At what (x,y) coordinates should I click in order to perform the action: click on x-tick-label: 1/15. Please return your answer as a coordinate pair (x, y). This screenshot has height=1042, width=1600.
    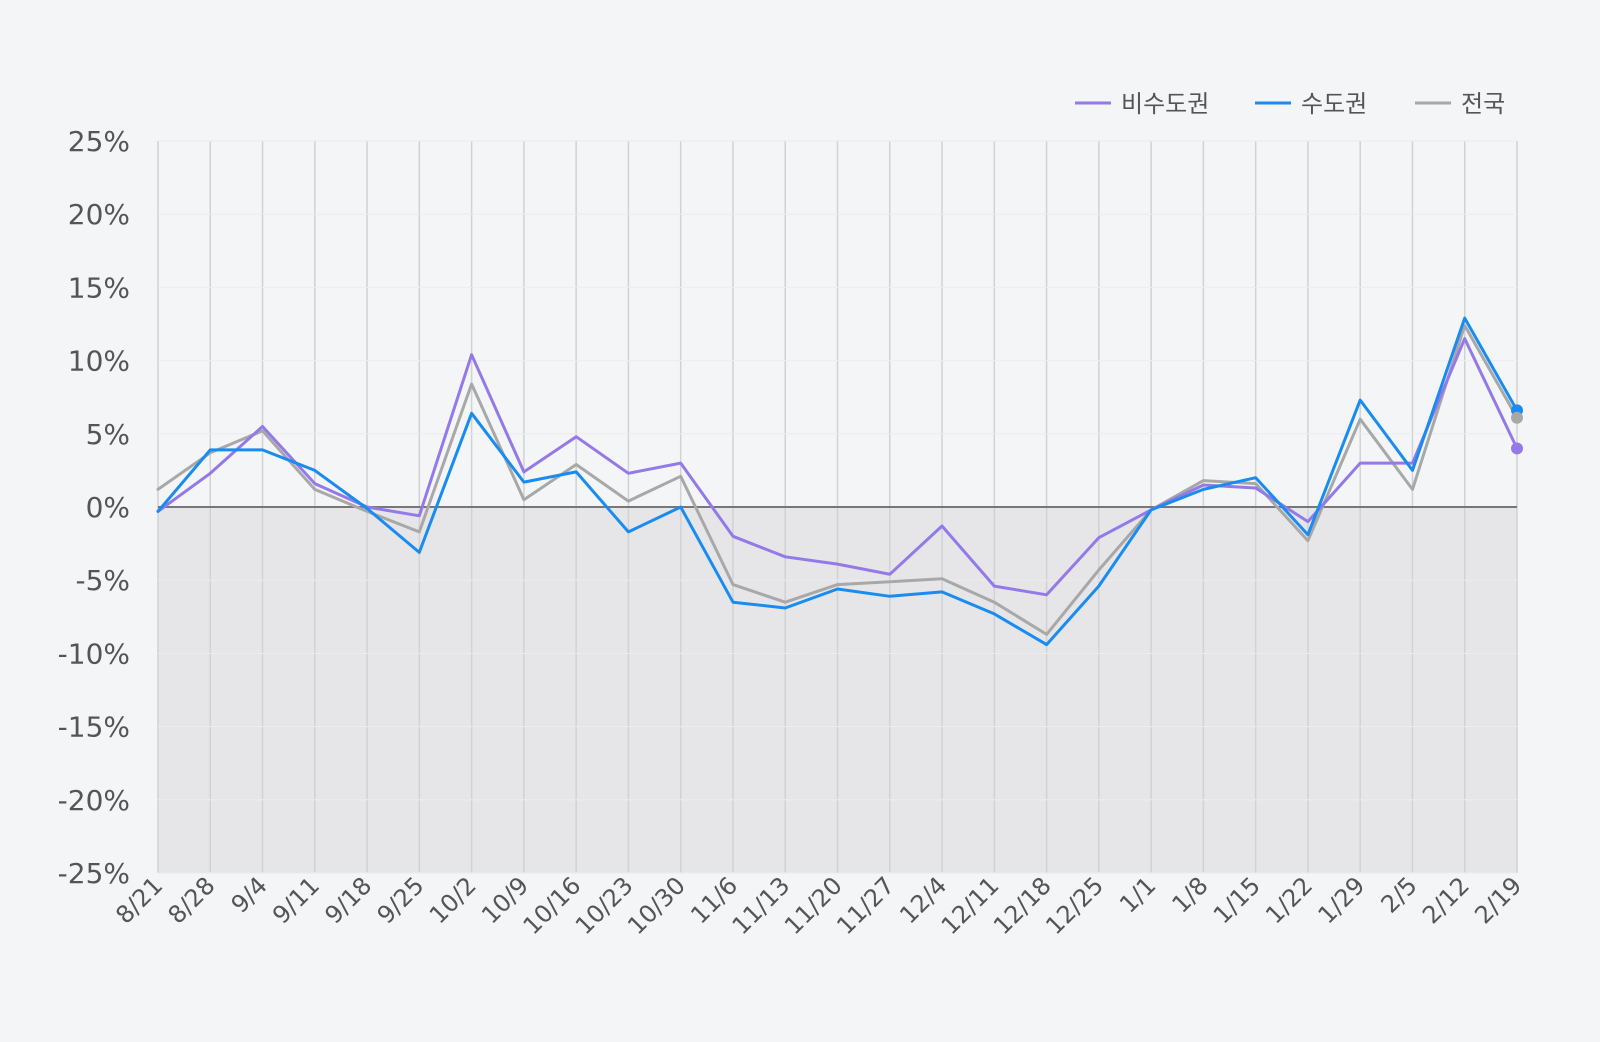
    Looking at the image, I should click on (1237, 900).